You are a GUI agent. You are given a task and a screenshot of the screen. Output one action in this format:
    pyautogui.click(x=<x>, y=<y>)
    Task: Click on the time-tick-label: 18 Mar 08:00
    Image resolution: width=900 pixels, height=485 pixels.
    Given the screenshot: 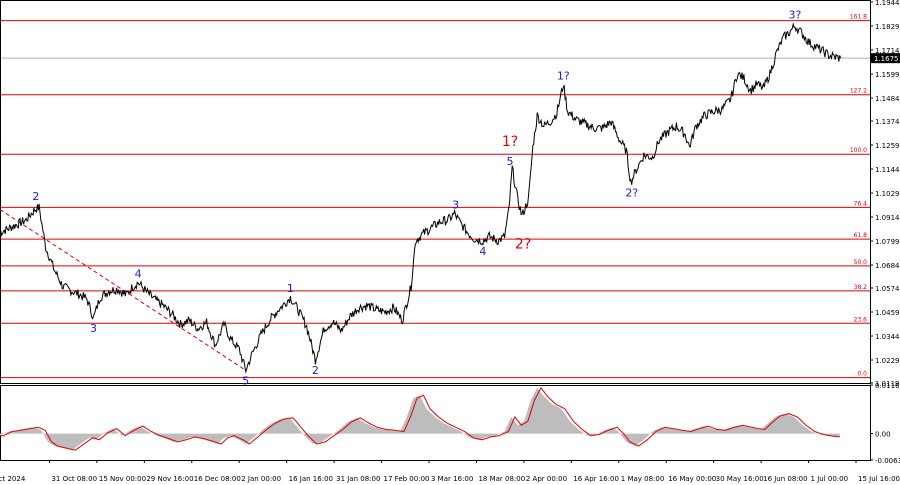 What is the action you would take?
    pyautogui.click(x=501, y=479)
    